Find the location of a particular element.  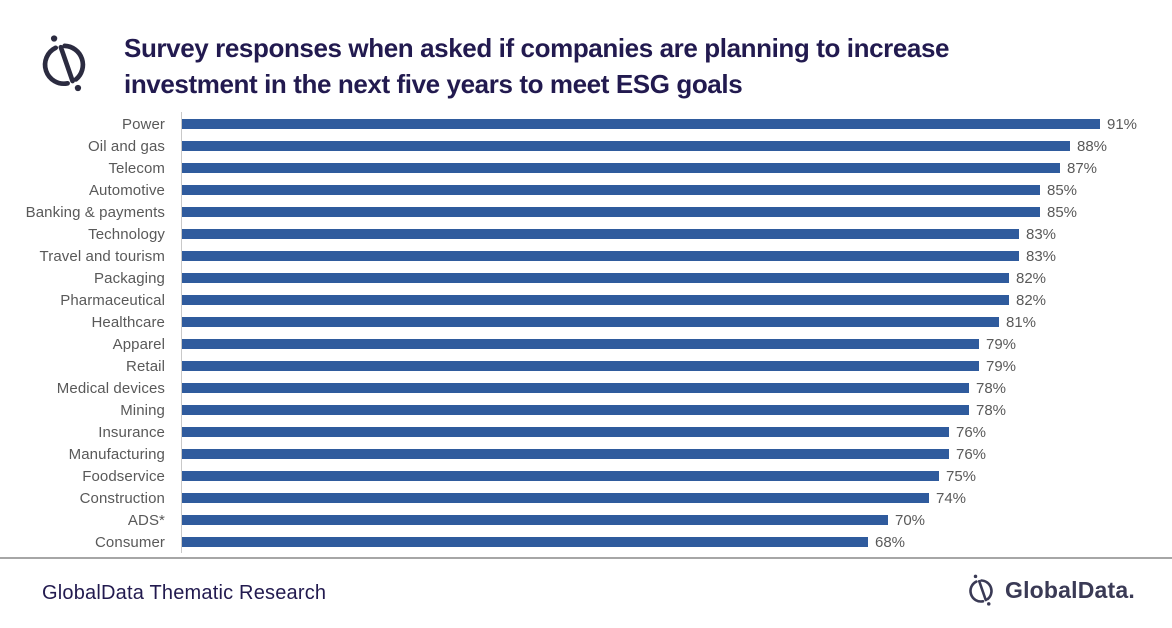

brand-wordmark: GlobalData. is located at coordinates (1069, 589).